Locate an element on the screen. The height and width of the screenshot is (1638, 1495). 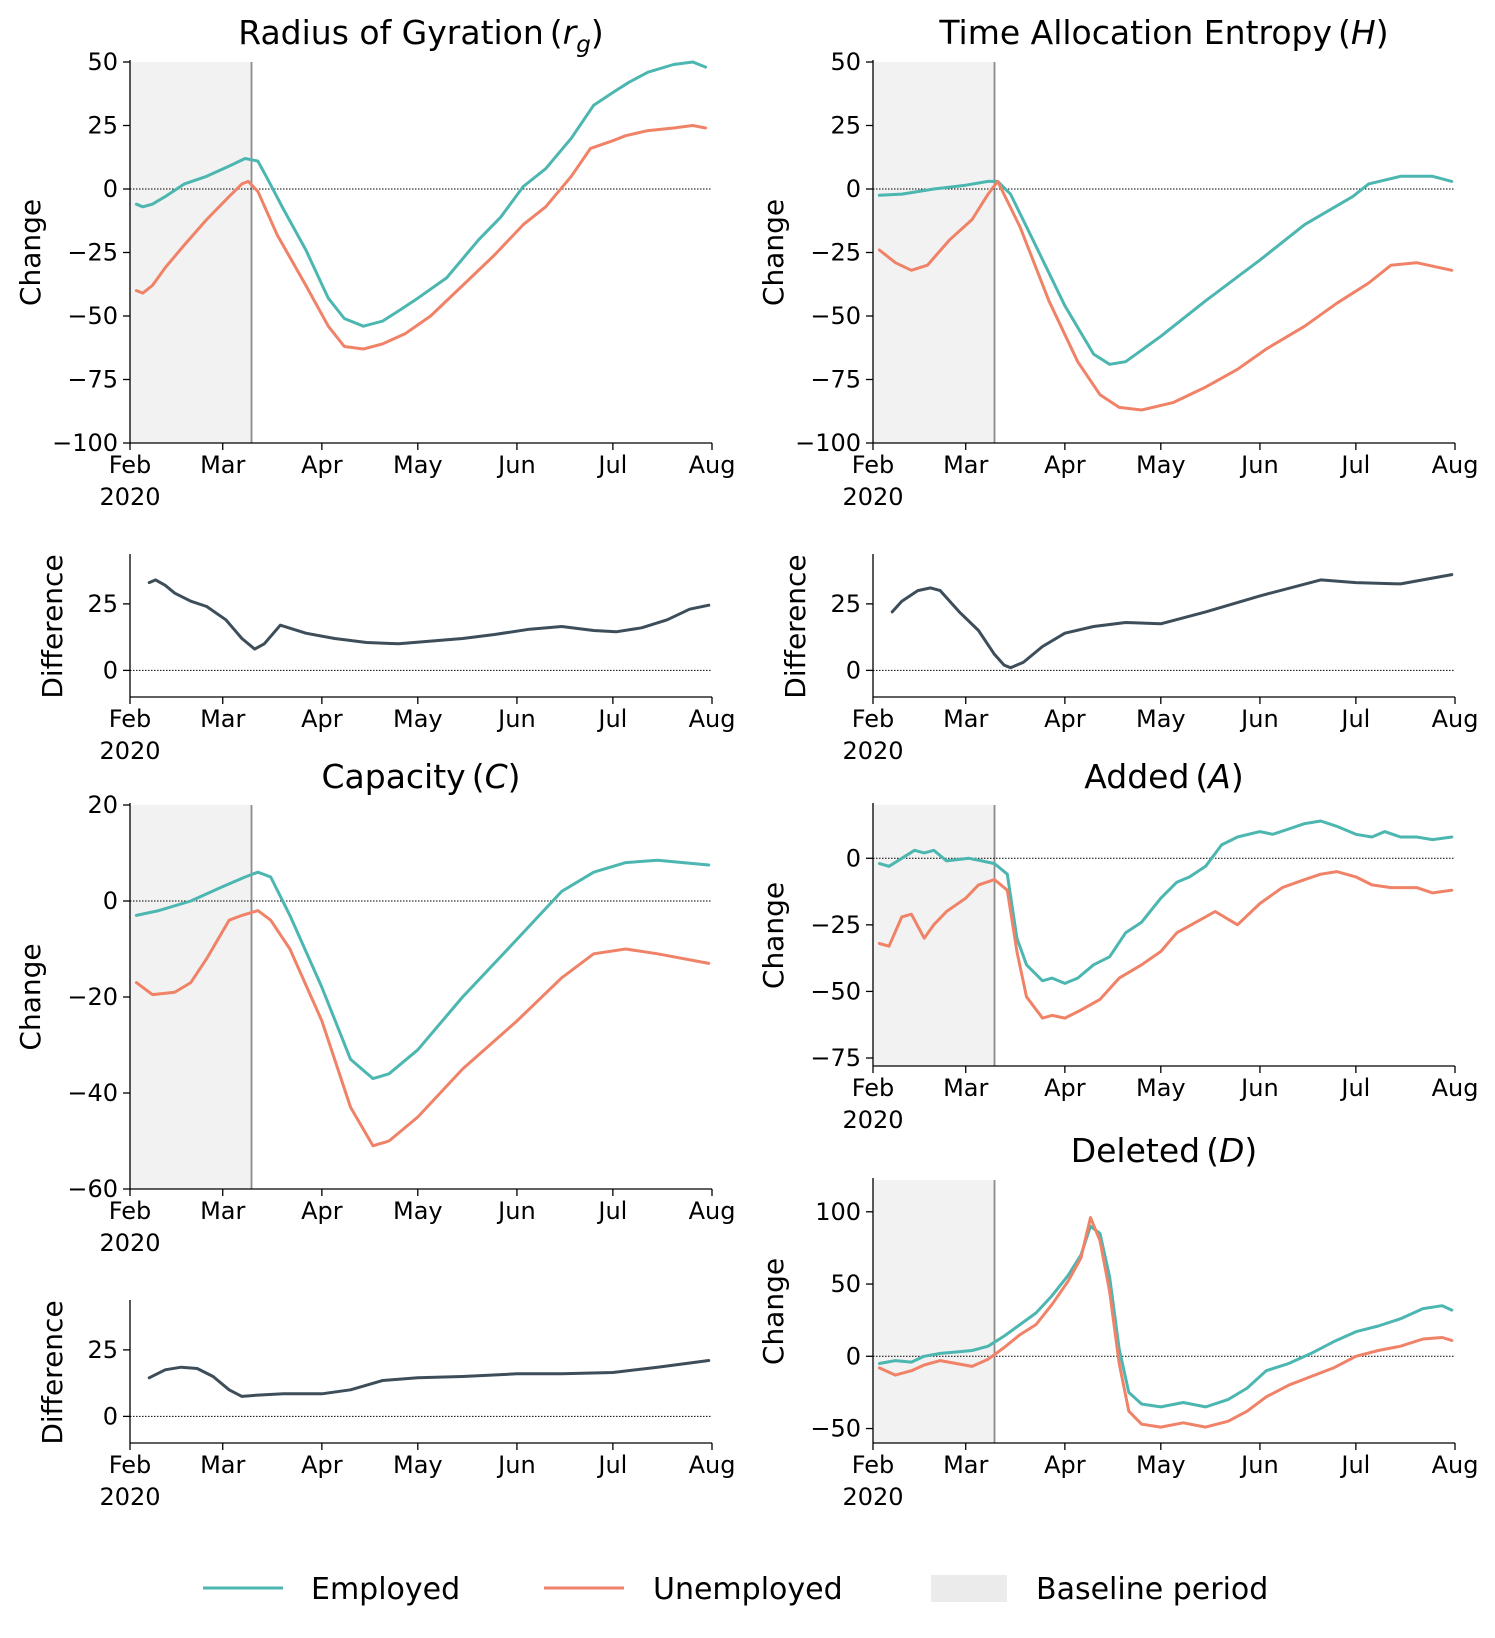
chart-title-text: Added is located at coordinates (1136, 776).